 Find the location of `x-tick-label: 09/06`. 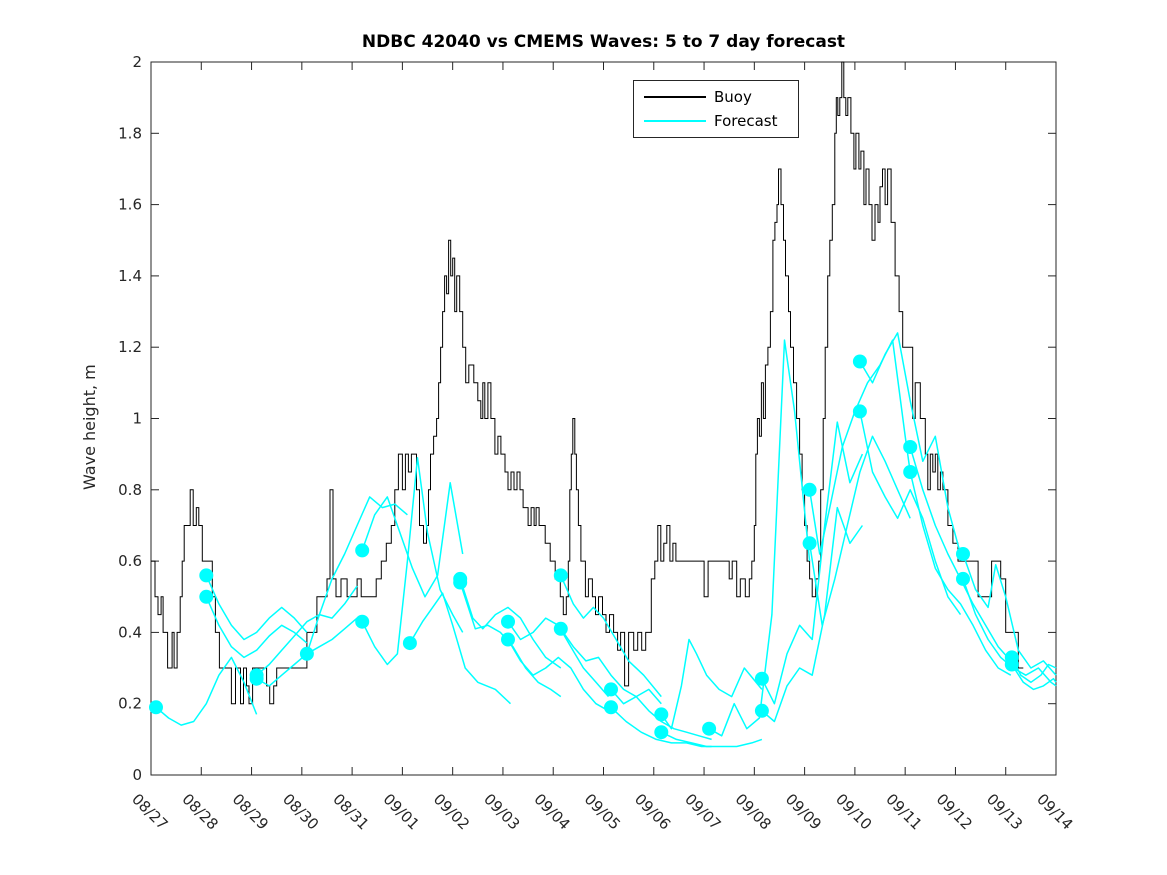

x-tick-label: 09/06 is located at coordinates (652, 811).